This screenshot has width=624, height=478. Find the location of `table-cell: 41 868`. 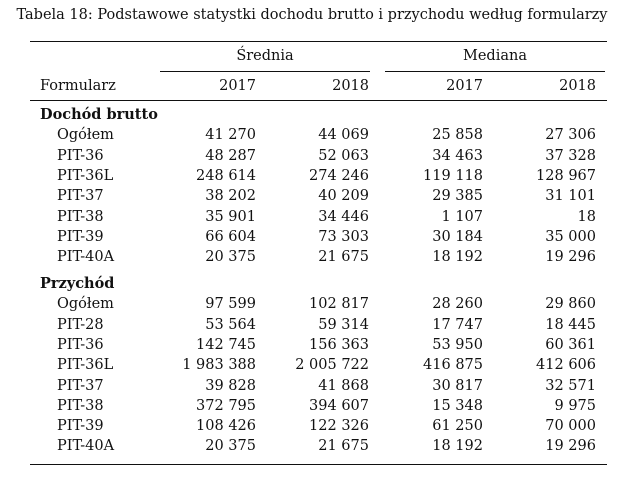

table-cell: 41 868 is located at coordinates (343, 385).